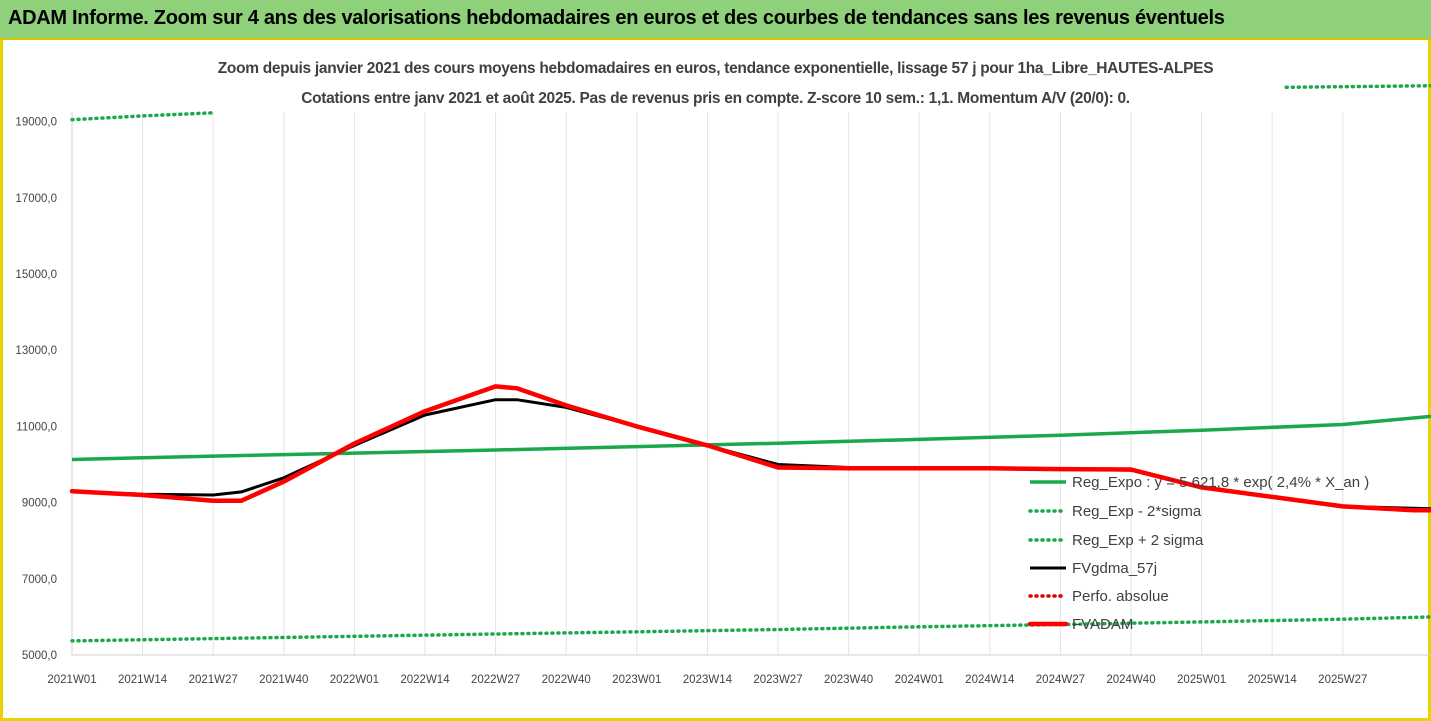 The width and height of the screenshot is (1431, 721). Describe the element at coordinates (750, 629) in the screenshot. I see `series-reg-exp-minus-2sigma-line` at that location.